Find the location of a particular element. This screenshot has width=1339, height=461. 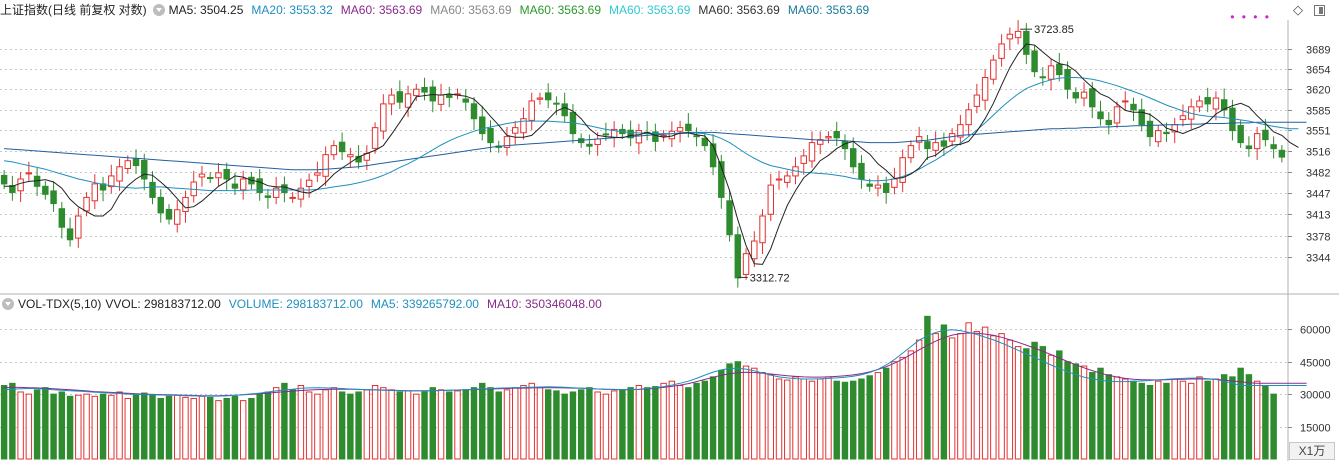

price-title: 上证指数(日线 前复权 对数) is located at coordinates (73, 10).